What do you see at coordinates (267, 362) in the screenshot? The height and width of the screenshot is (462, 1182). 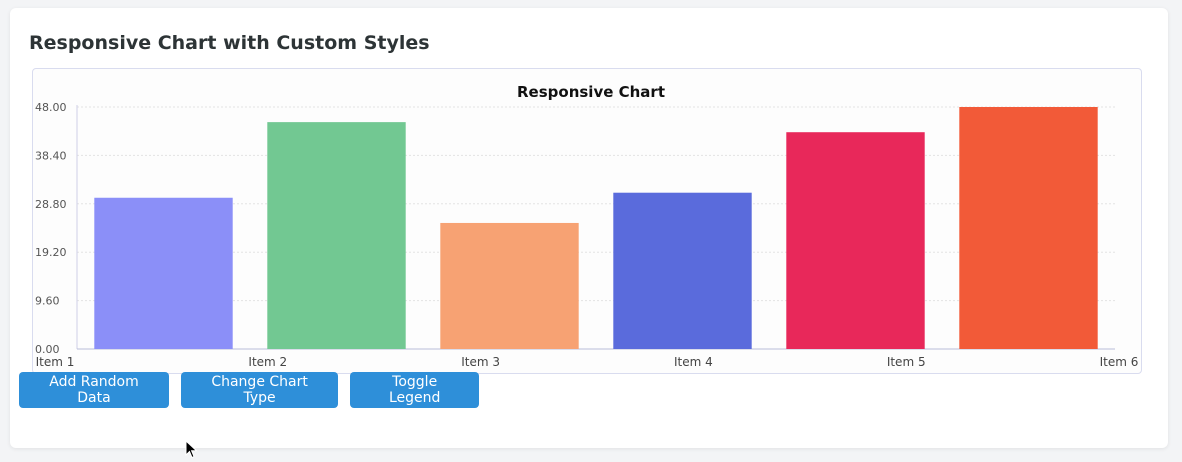 I see `x-tick-label: Item 2` at bounding box center [267, 362].